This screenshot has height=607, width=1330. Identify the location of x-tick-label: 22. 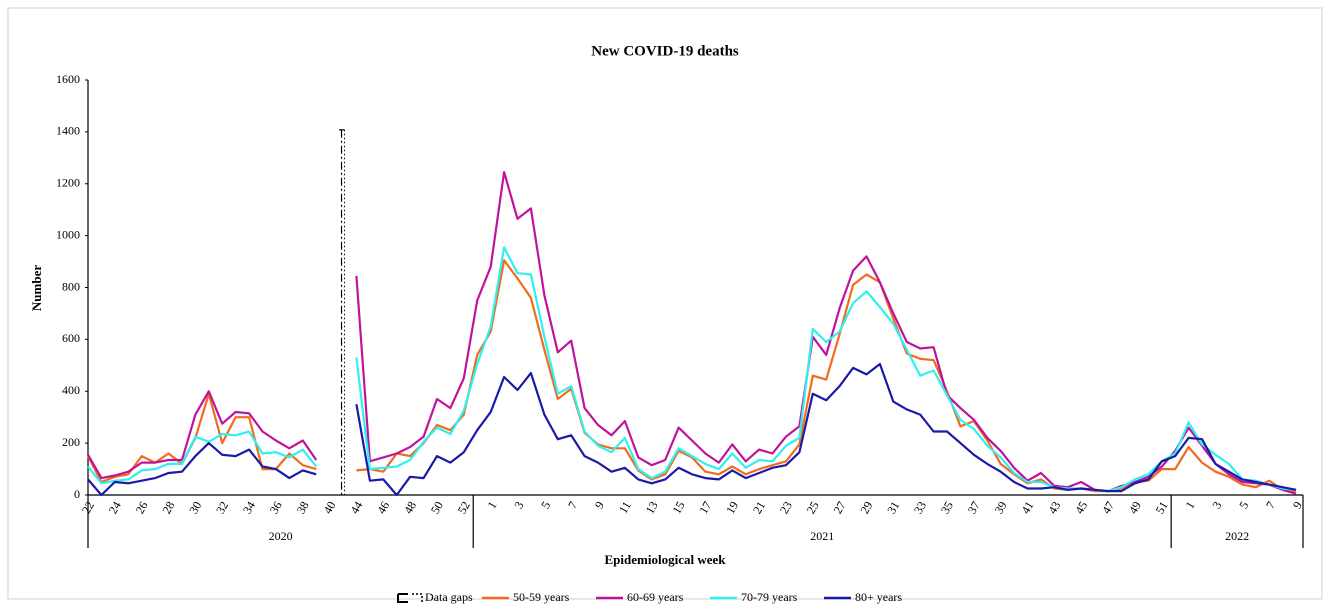
(88, 507).